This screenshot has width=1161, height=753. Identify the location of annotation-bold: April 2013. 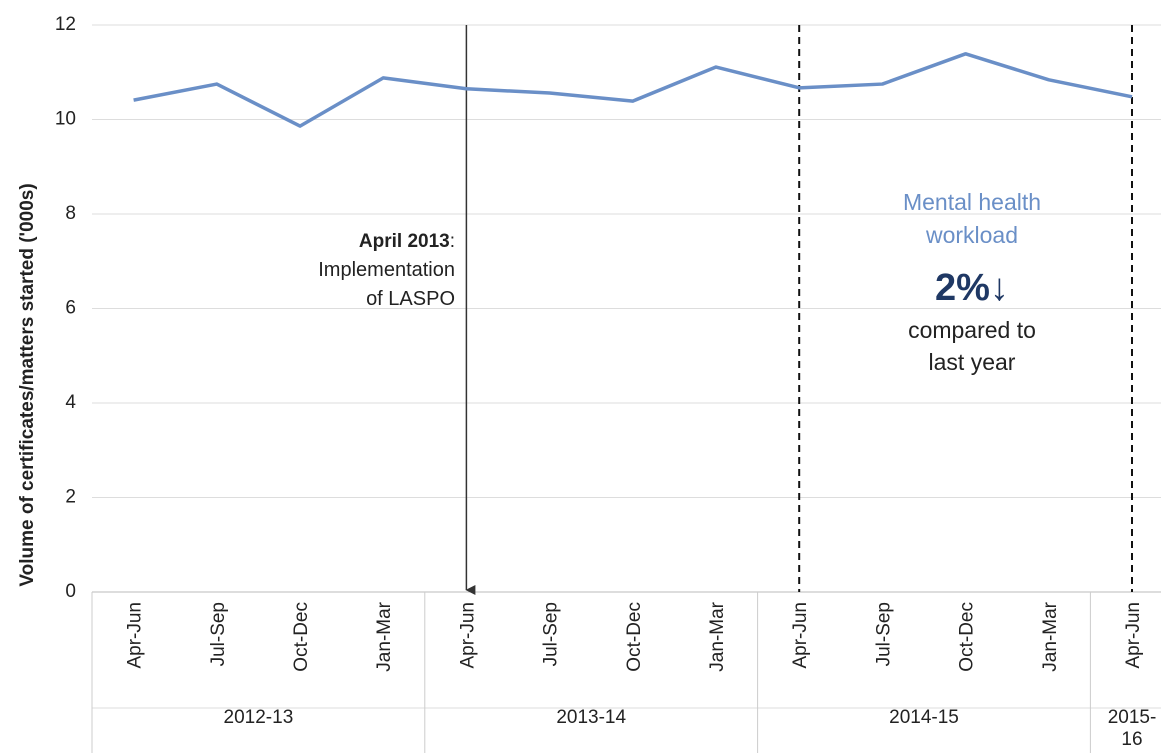
(404, 241).